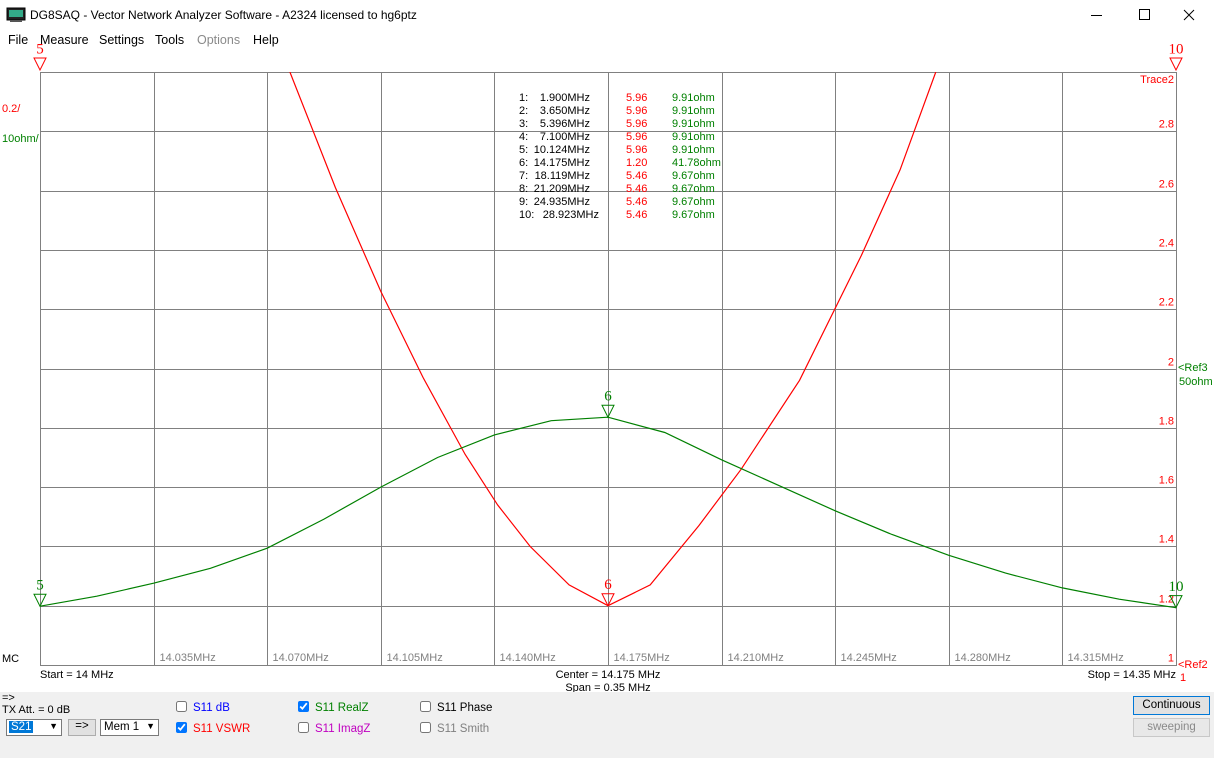 The image size is (1214, 758). What do you see at coordinates (565, 137) in the screenshot?
I see `marker-freq: 7.100MHz` at bounding box center [565, 137].